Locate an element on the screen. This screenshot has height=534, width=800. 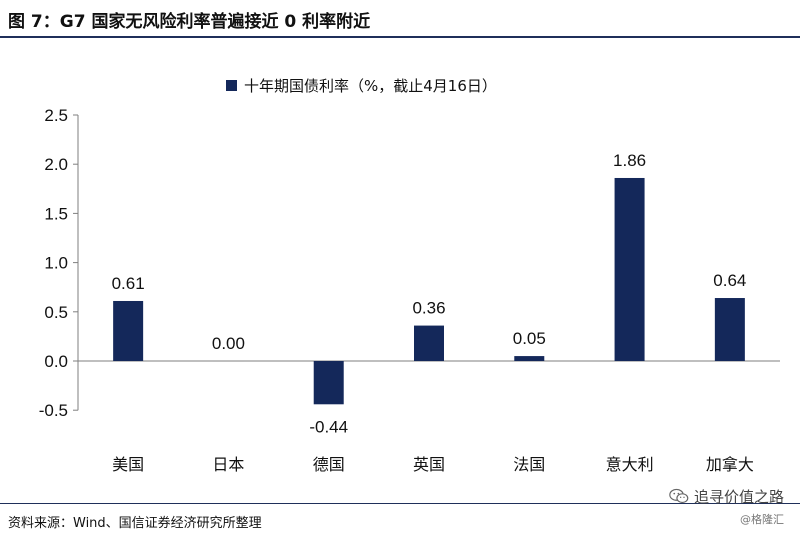
x-tick-label: 美国 is located at coordinates (128, 464).